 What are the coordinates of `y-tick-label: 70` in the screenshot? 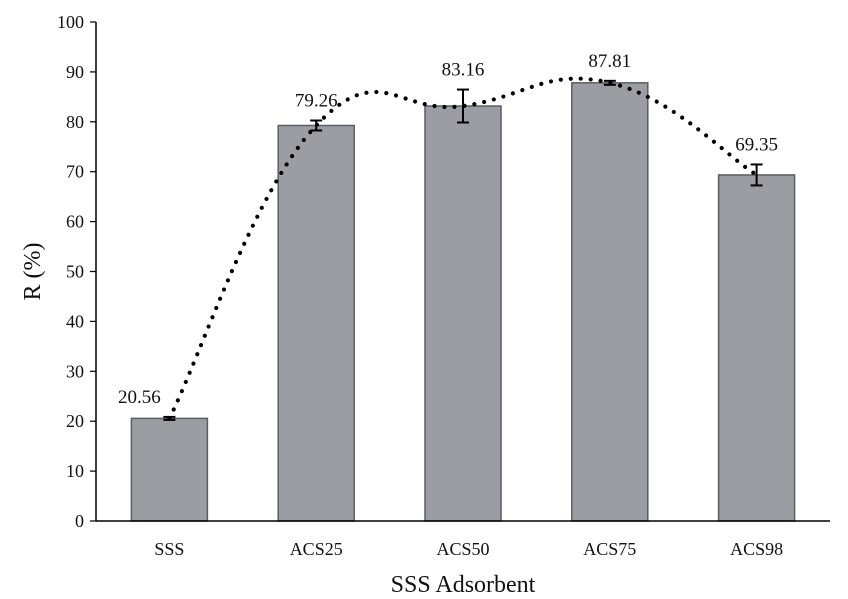 It's located at (75, 172).